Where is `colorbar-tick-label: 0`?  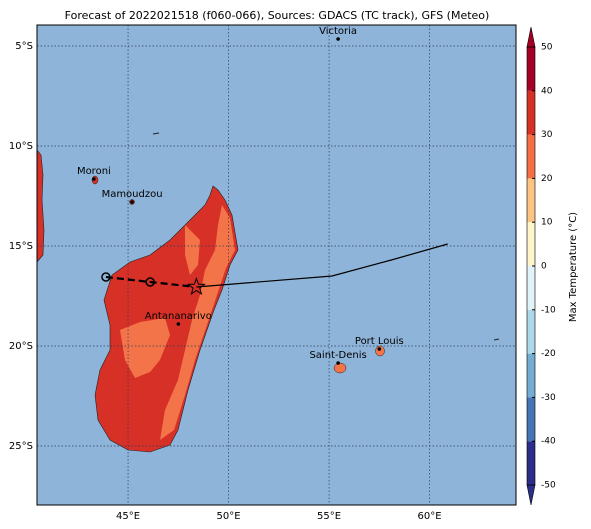
colorbar-tick-label: 0 is located at coordinates (544, 267).